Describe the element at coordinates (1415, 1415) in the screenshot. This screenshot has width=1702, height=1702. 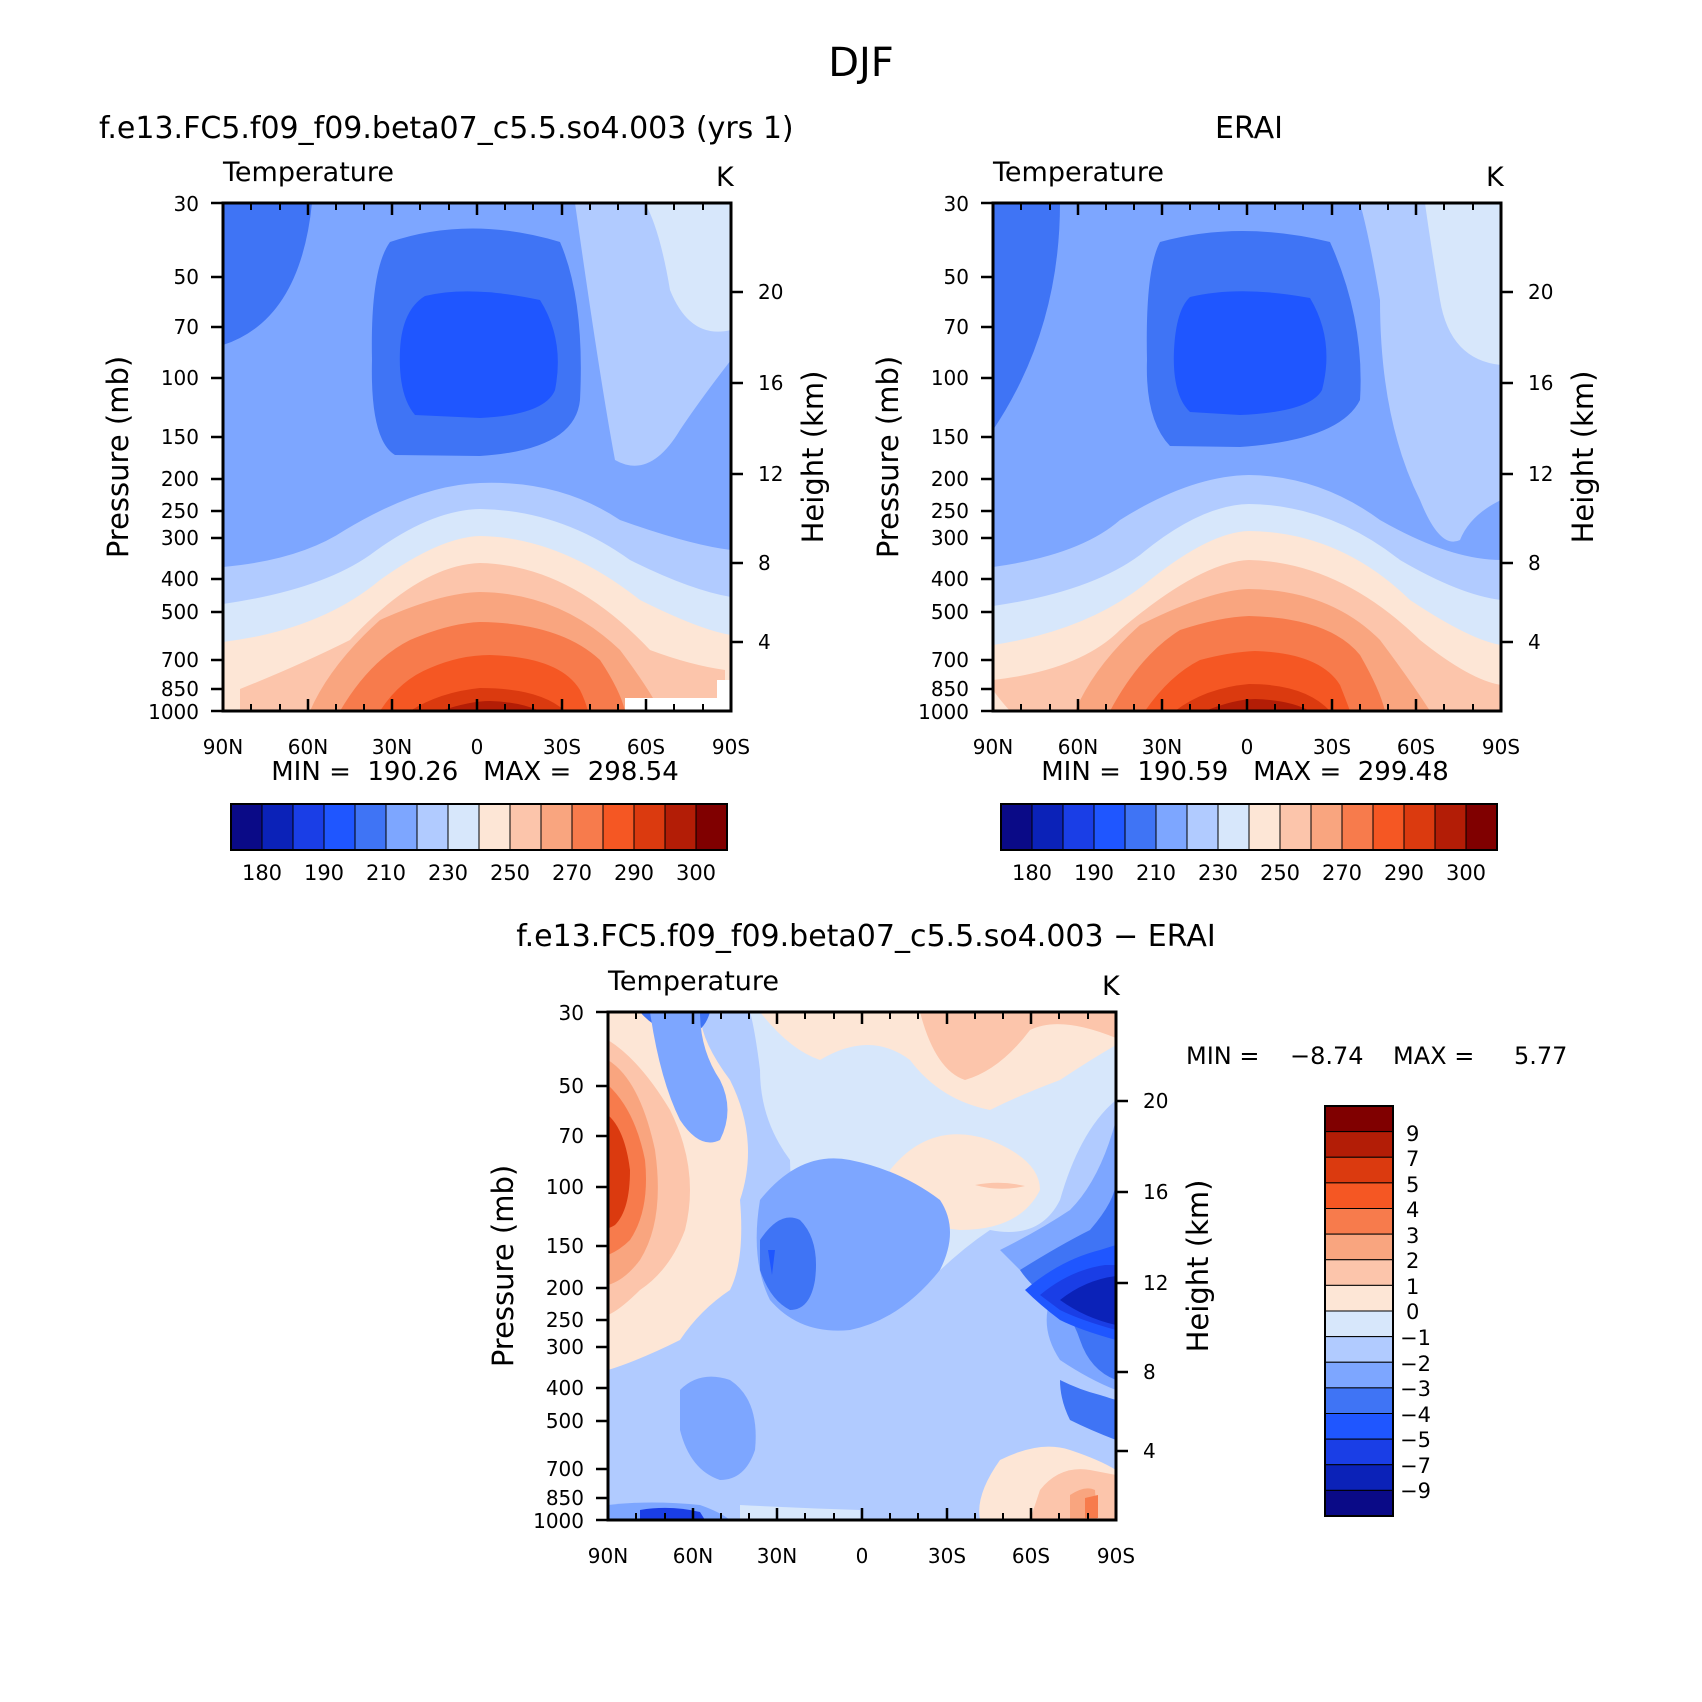
I see `svg-text: −4` at that location.